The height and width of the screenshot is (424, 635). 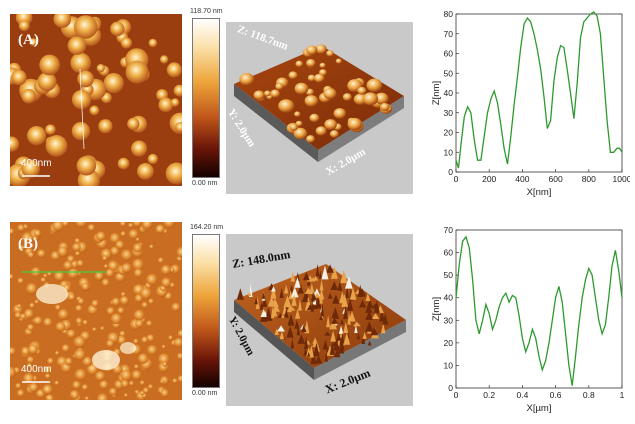 I want to click on x-tick-label: 0.6, so click(x=556, y=395).